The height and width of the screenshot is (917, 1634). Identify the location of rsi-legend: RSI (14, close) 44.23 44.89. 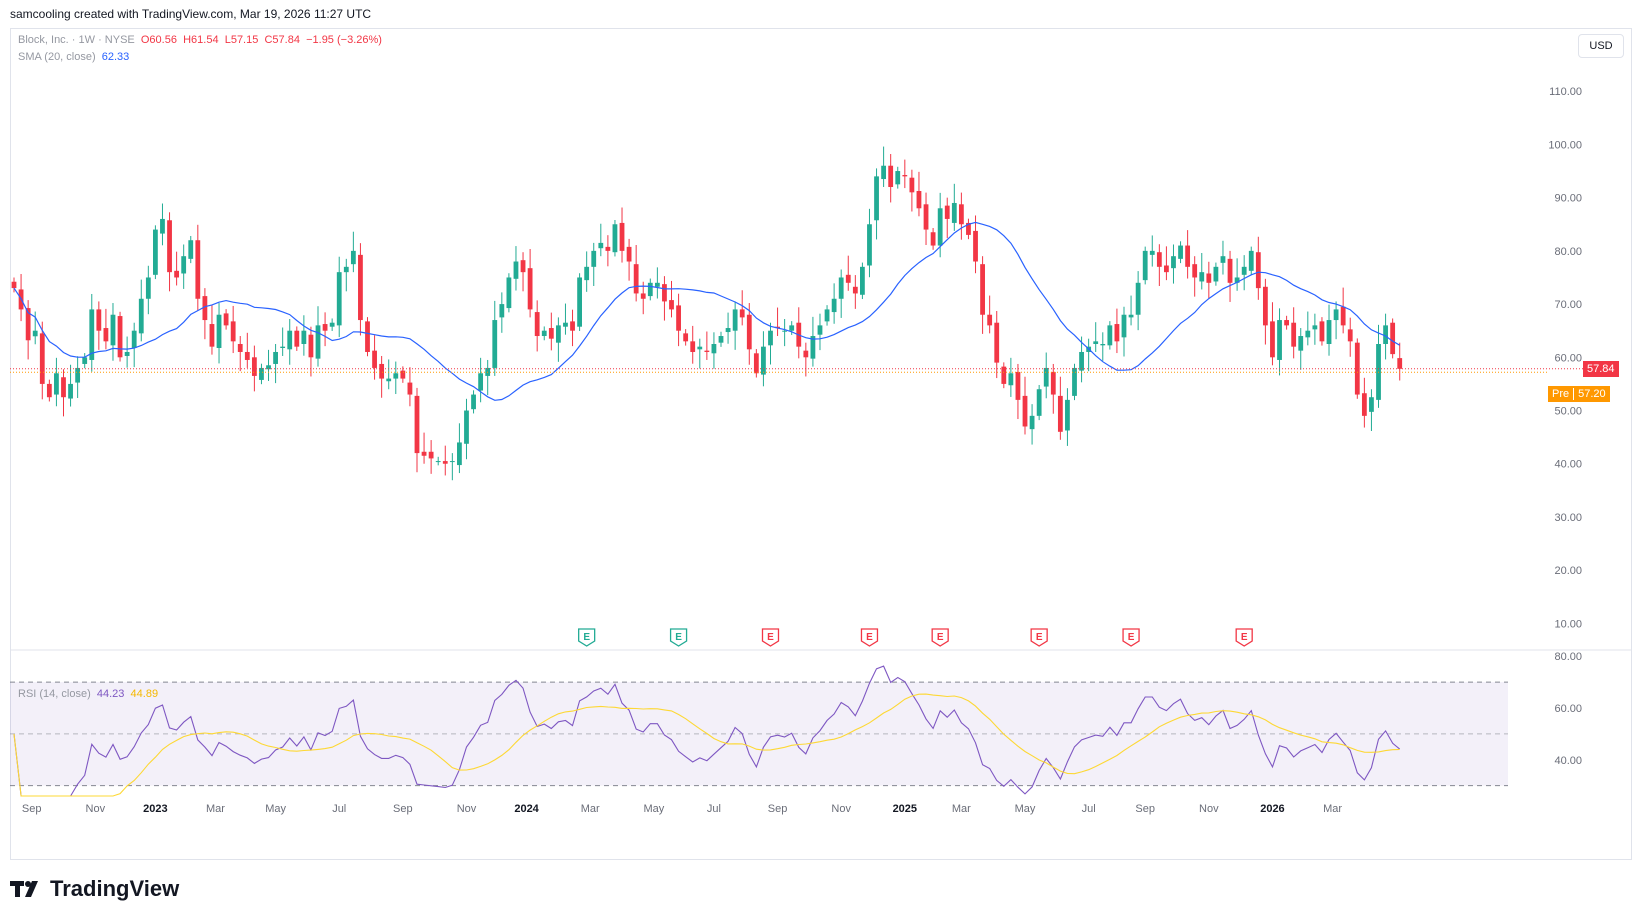
(88, 694).